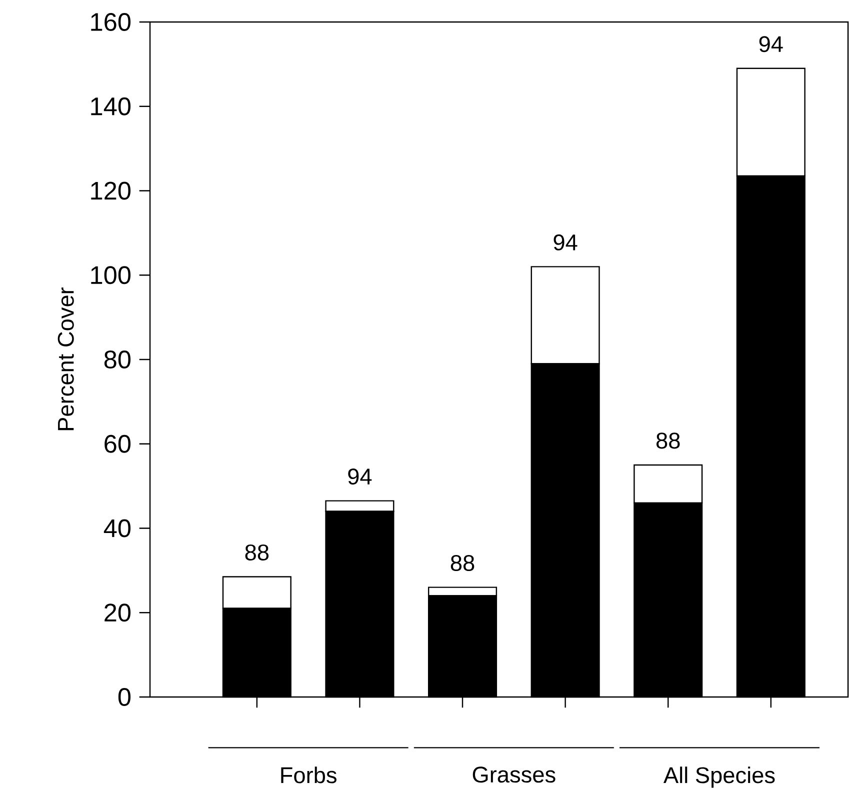 This screenshot has width=849, height=801. What do you see at coordinates (111, 191) in the screenshot?
I see `y-tick-label: 120` at bounding box center [111, 191].